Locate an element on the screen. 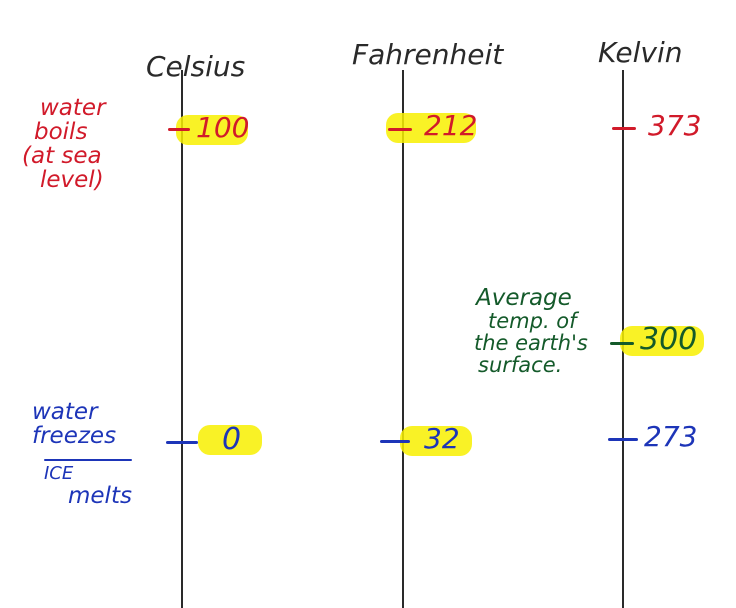 The height and width of the screenshot is (608, 736). water-boils-note: water boils (at sea level) is located at coordinates (64, 144).